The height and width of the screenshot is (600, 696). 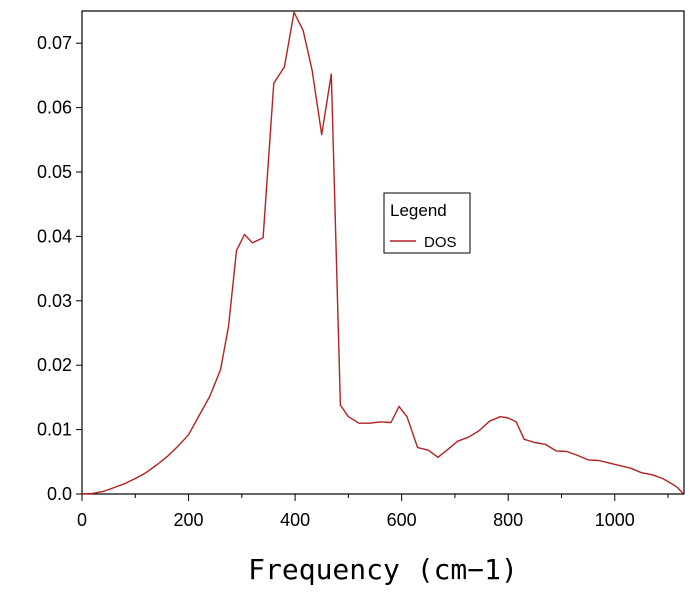 I want to click on y-tick-label: 0.05, so click(x=54, y=172).